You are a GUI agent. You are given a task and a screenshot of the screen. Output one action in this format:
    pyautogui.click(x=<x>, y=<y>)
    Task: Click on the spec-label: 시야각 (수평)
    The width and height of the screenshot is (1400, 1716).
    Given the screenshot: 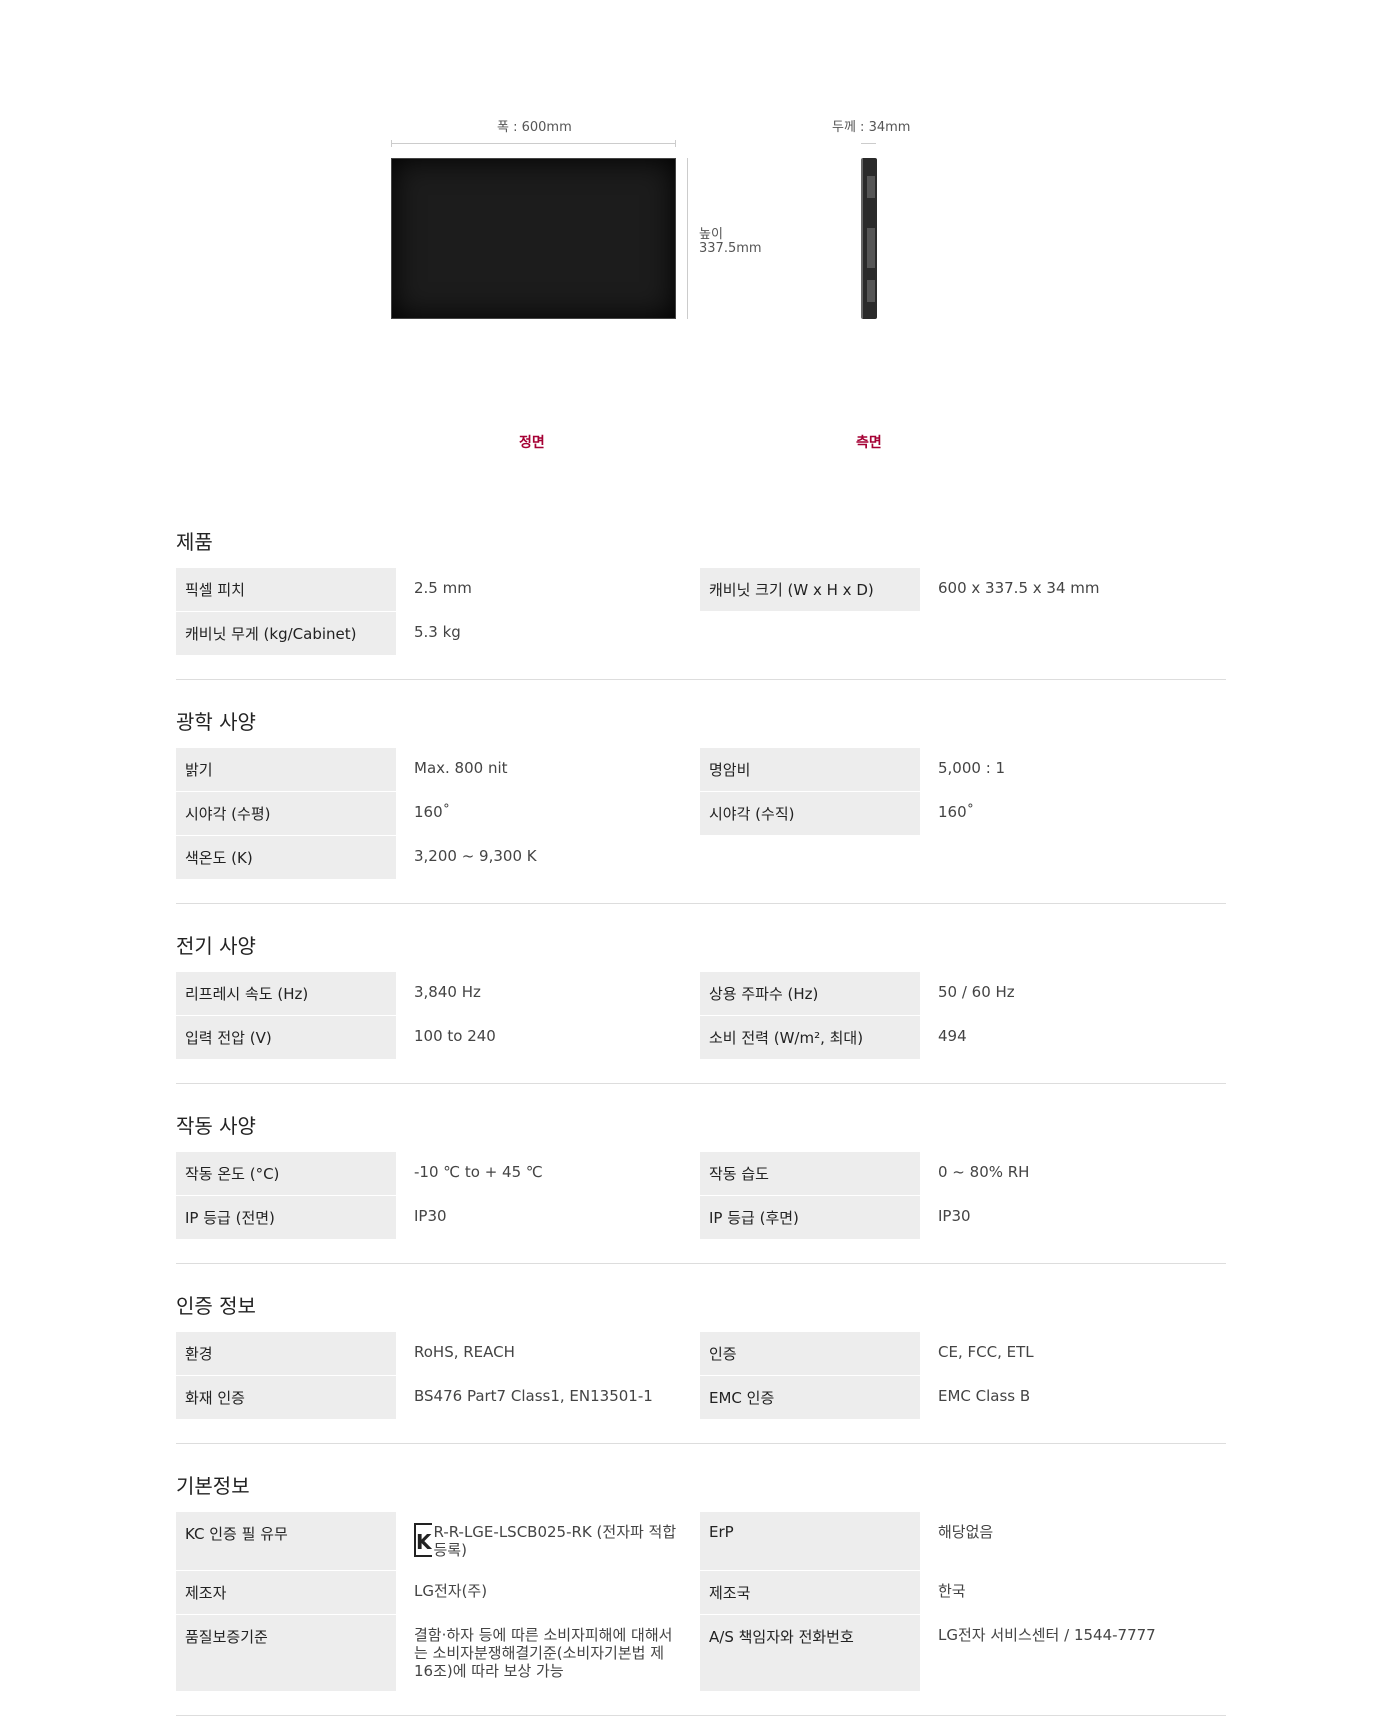 What is the action you would take?
    pyautogui.click(x=286, y=813)
    